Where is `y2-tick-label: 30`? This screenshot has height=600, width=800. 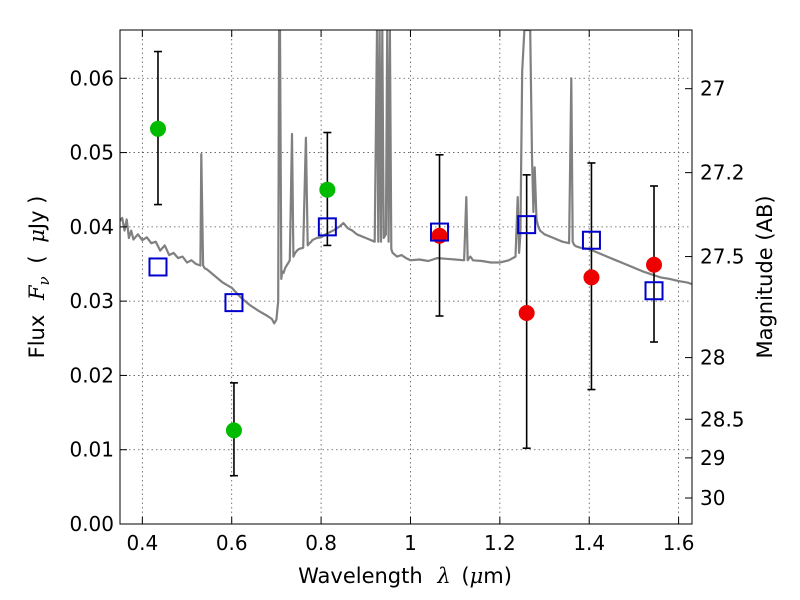
y2-tick-label: 30 is located at coordinates (712, 498).